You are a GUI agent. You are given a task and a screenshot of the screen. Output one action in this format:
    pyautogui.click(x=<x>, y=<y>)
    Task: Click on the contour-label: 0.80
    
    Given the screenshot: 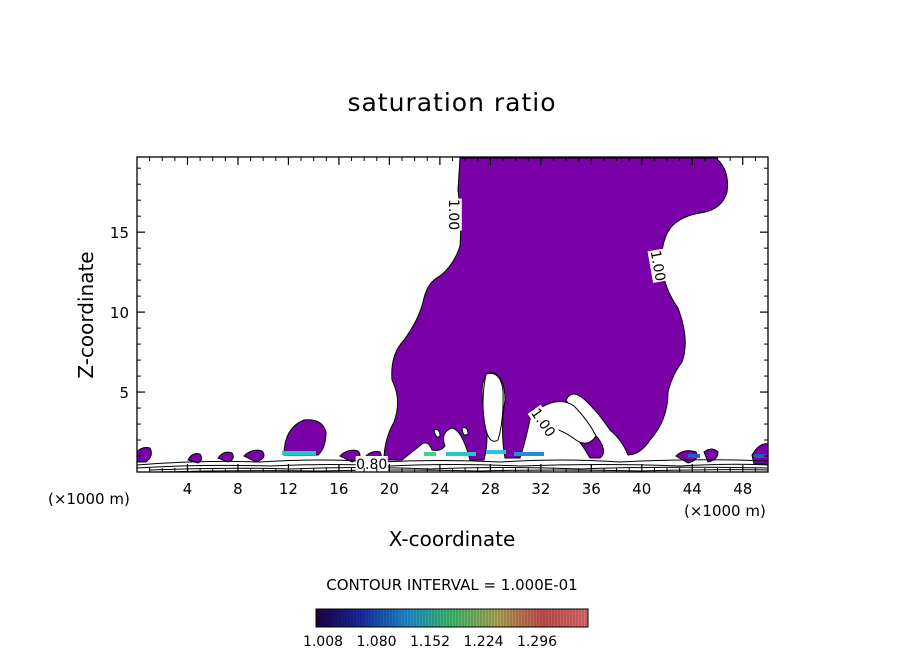 What is the action you would take?
    pyautogui.click(x=371, y=465)
    